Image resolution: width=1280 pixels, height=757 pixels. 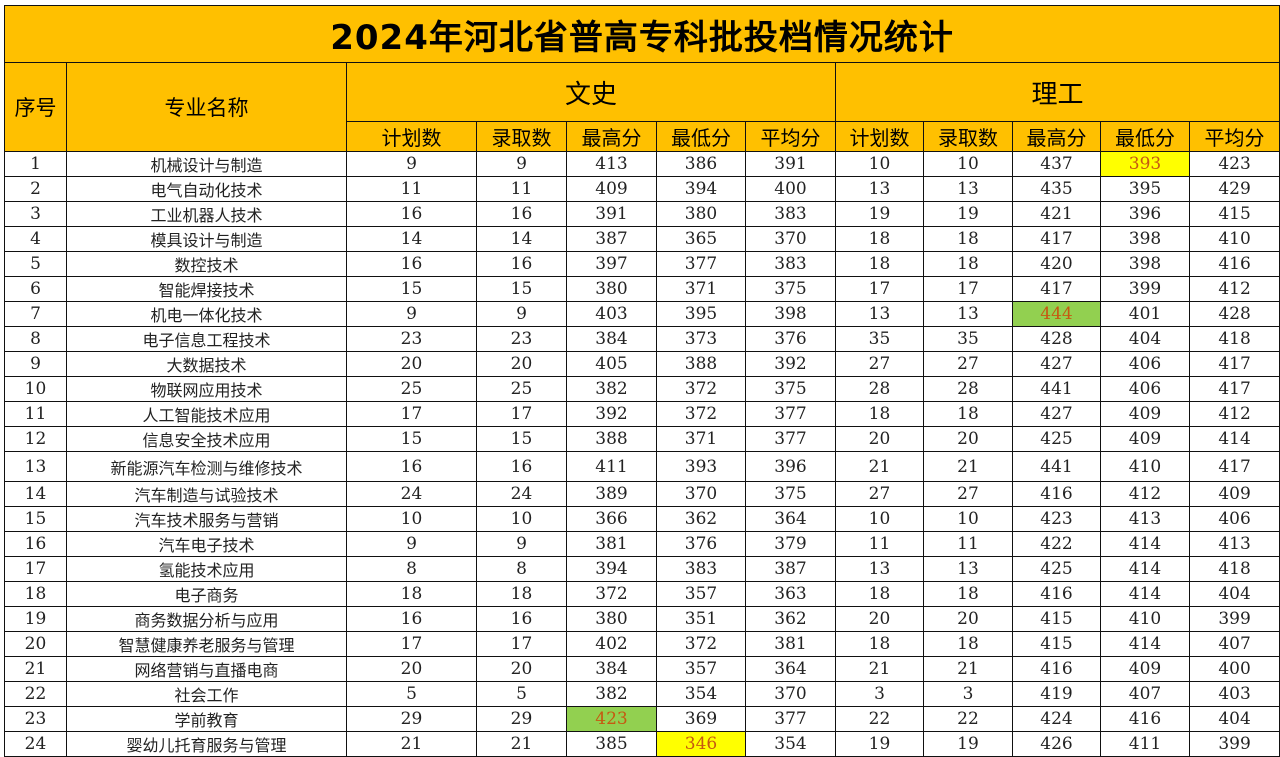 I want to click on cell-index: 5, so click(x=35, y=264).